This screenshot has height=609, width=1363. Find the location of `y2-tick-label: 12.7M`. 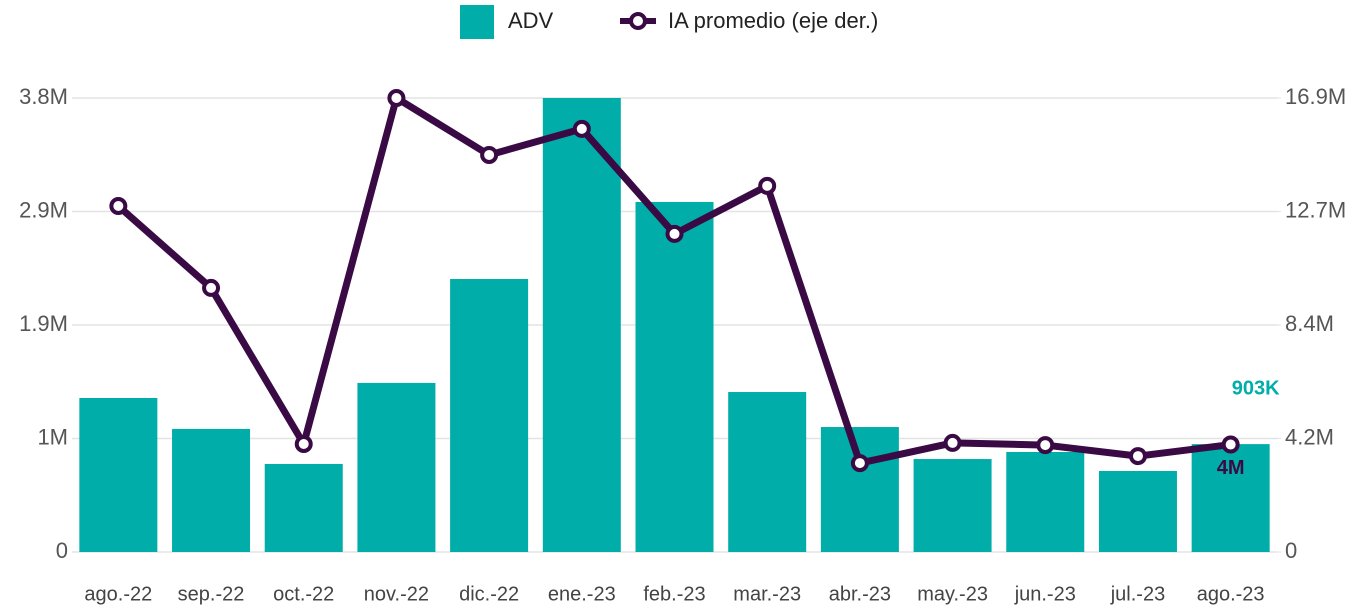

y2-tick-label: 12.7M is located at coordinates (1315, 209).